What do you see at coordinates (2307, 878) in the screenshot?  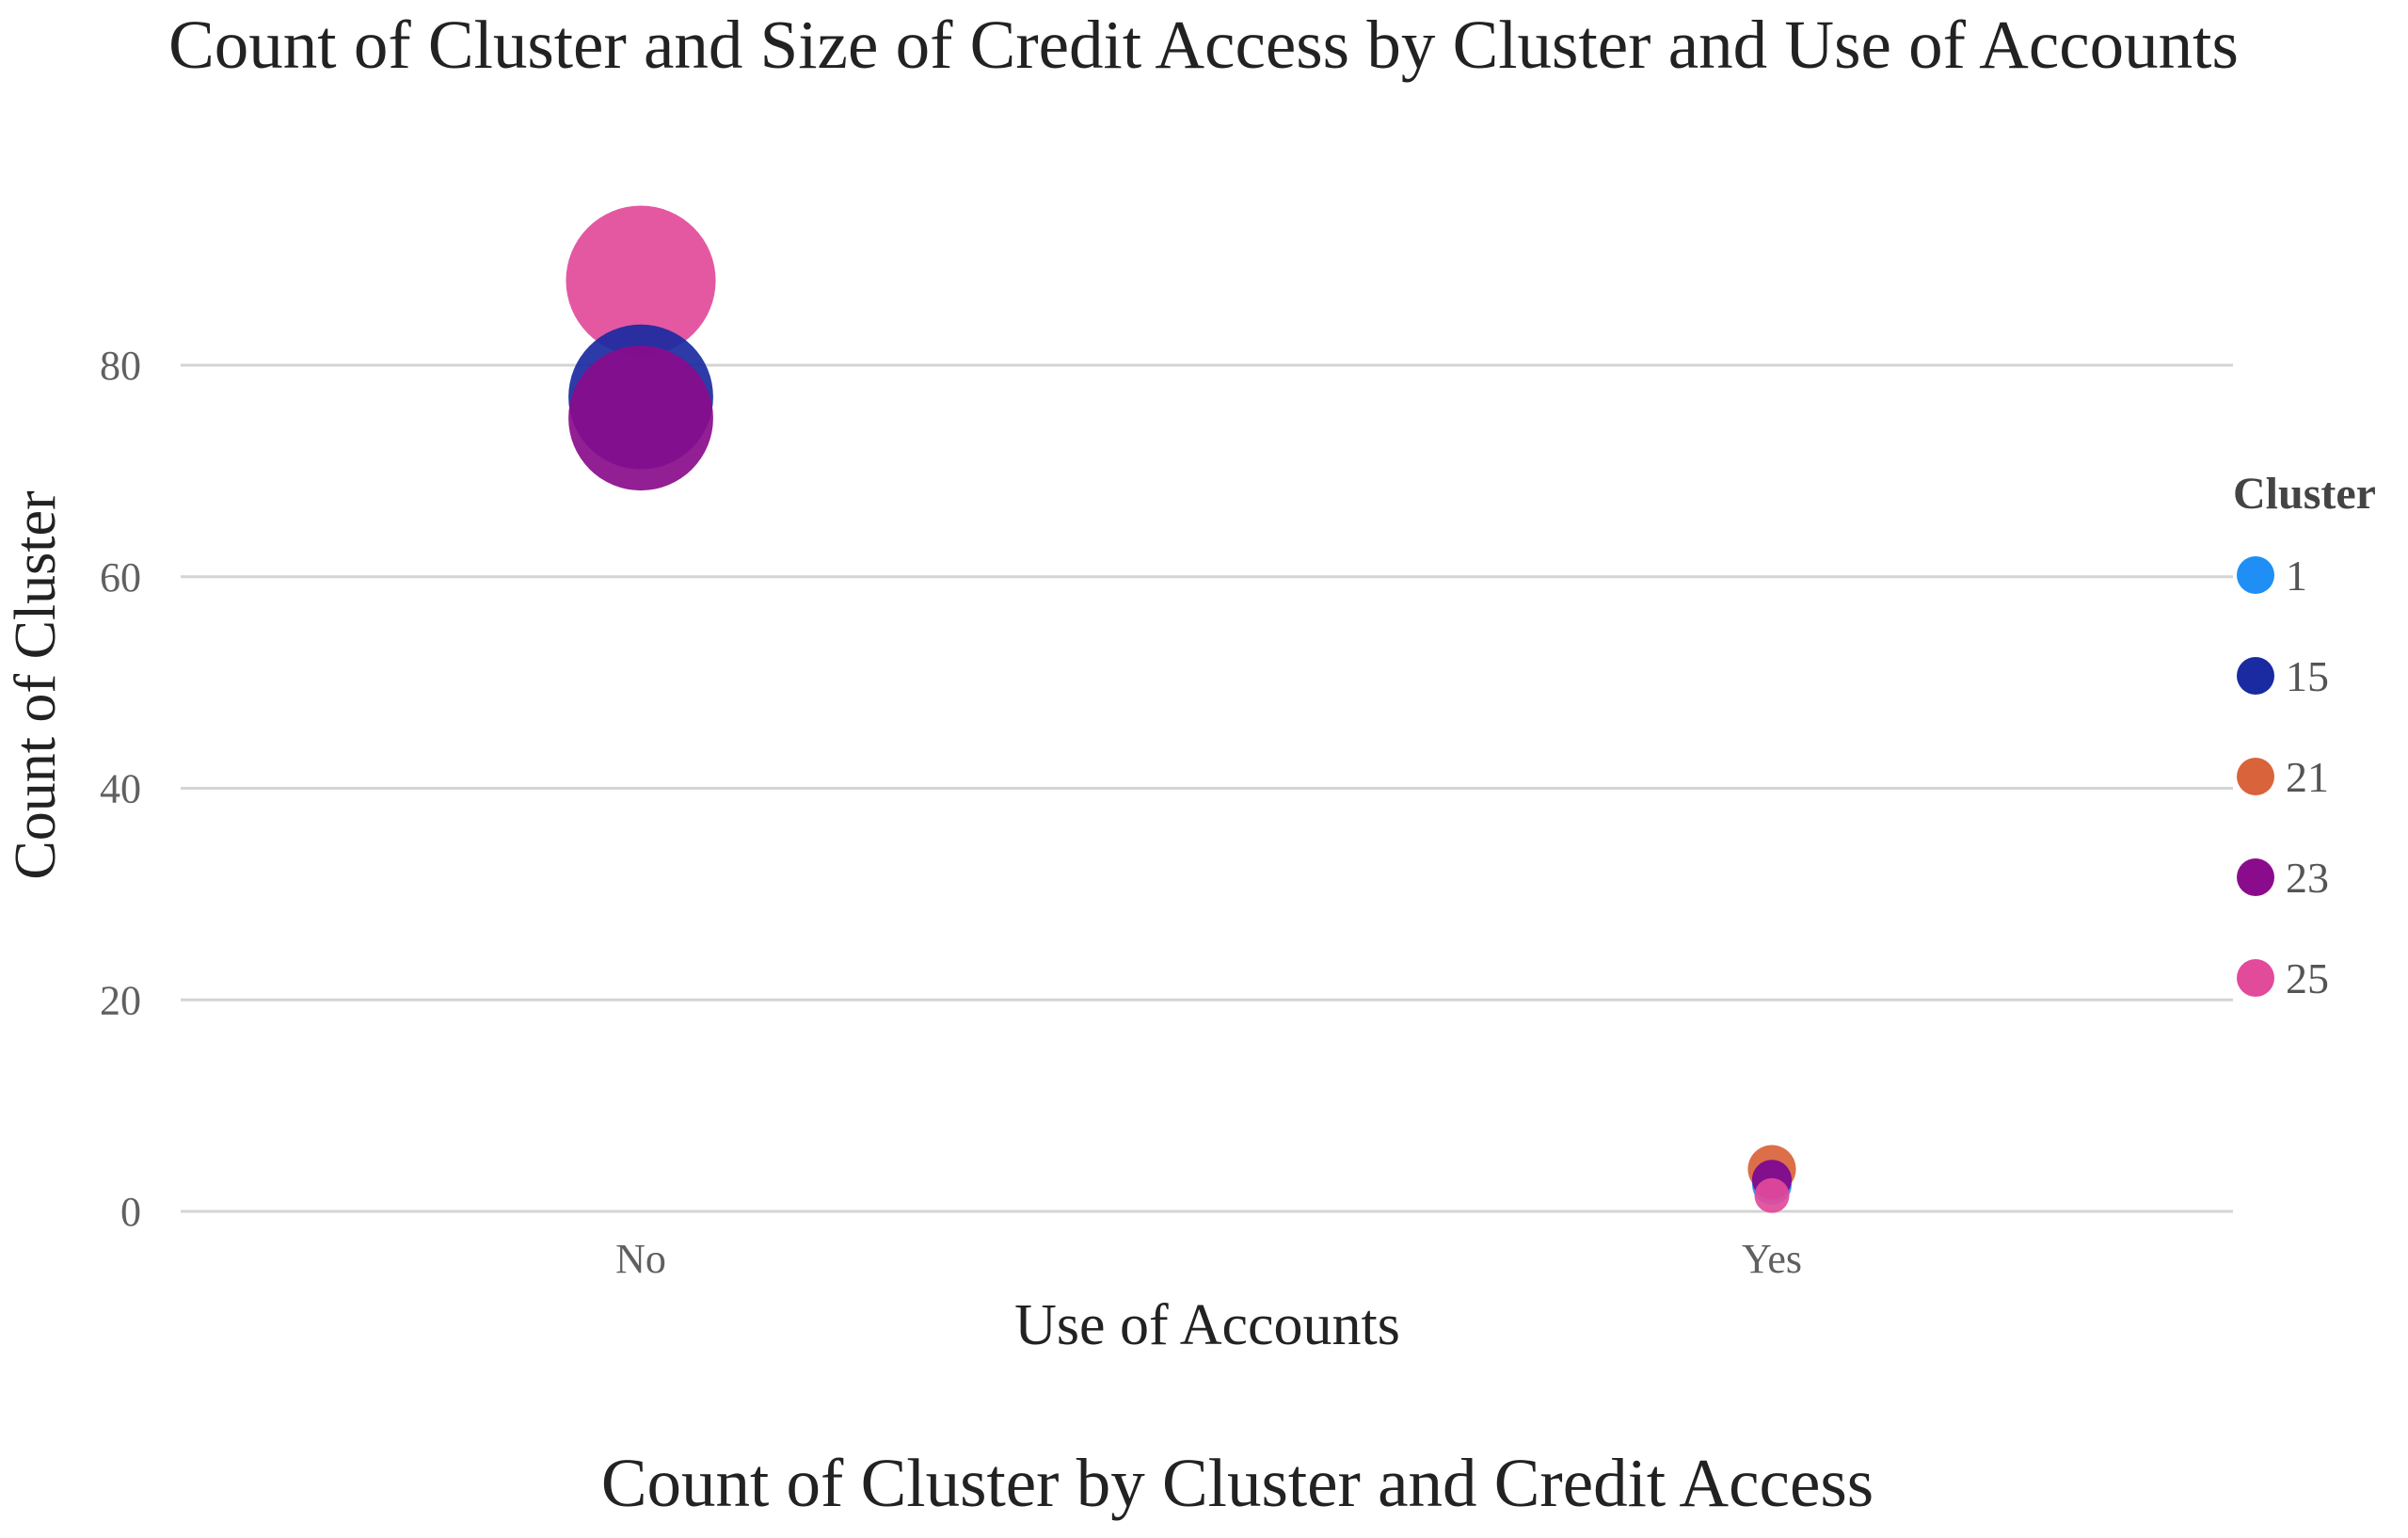 I see `legend-label-23: 23` at bounding box center [2307, 878].